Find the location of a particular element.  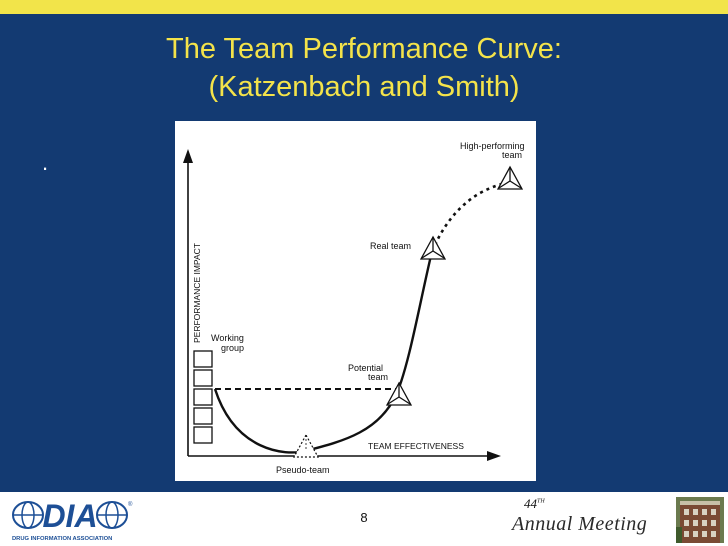

working-group-label-line2: group is located at coordinates (232, 348).